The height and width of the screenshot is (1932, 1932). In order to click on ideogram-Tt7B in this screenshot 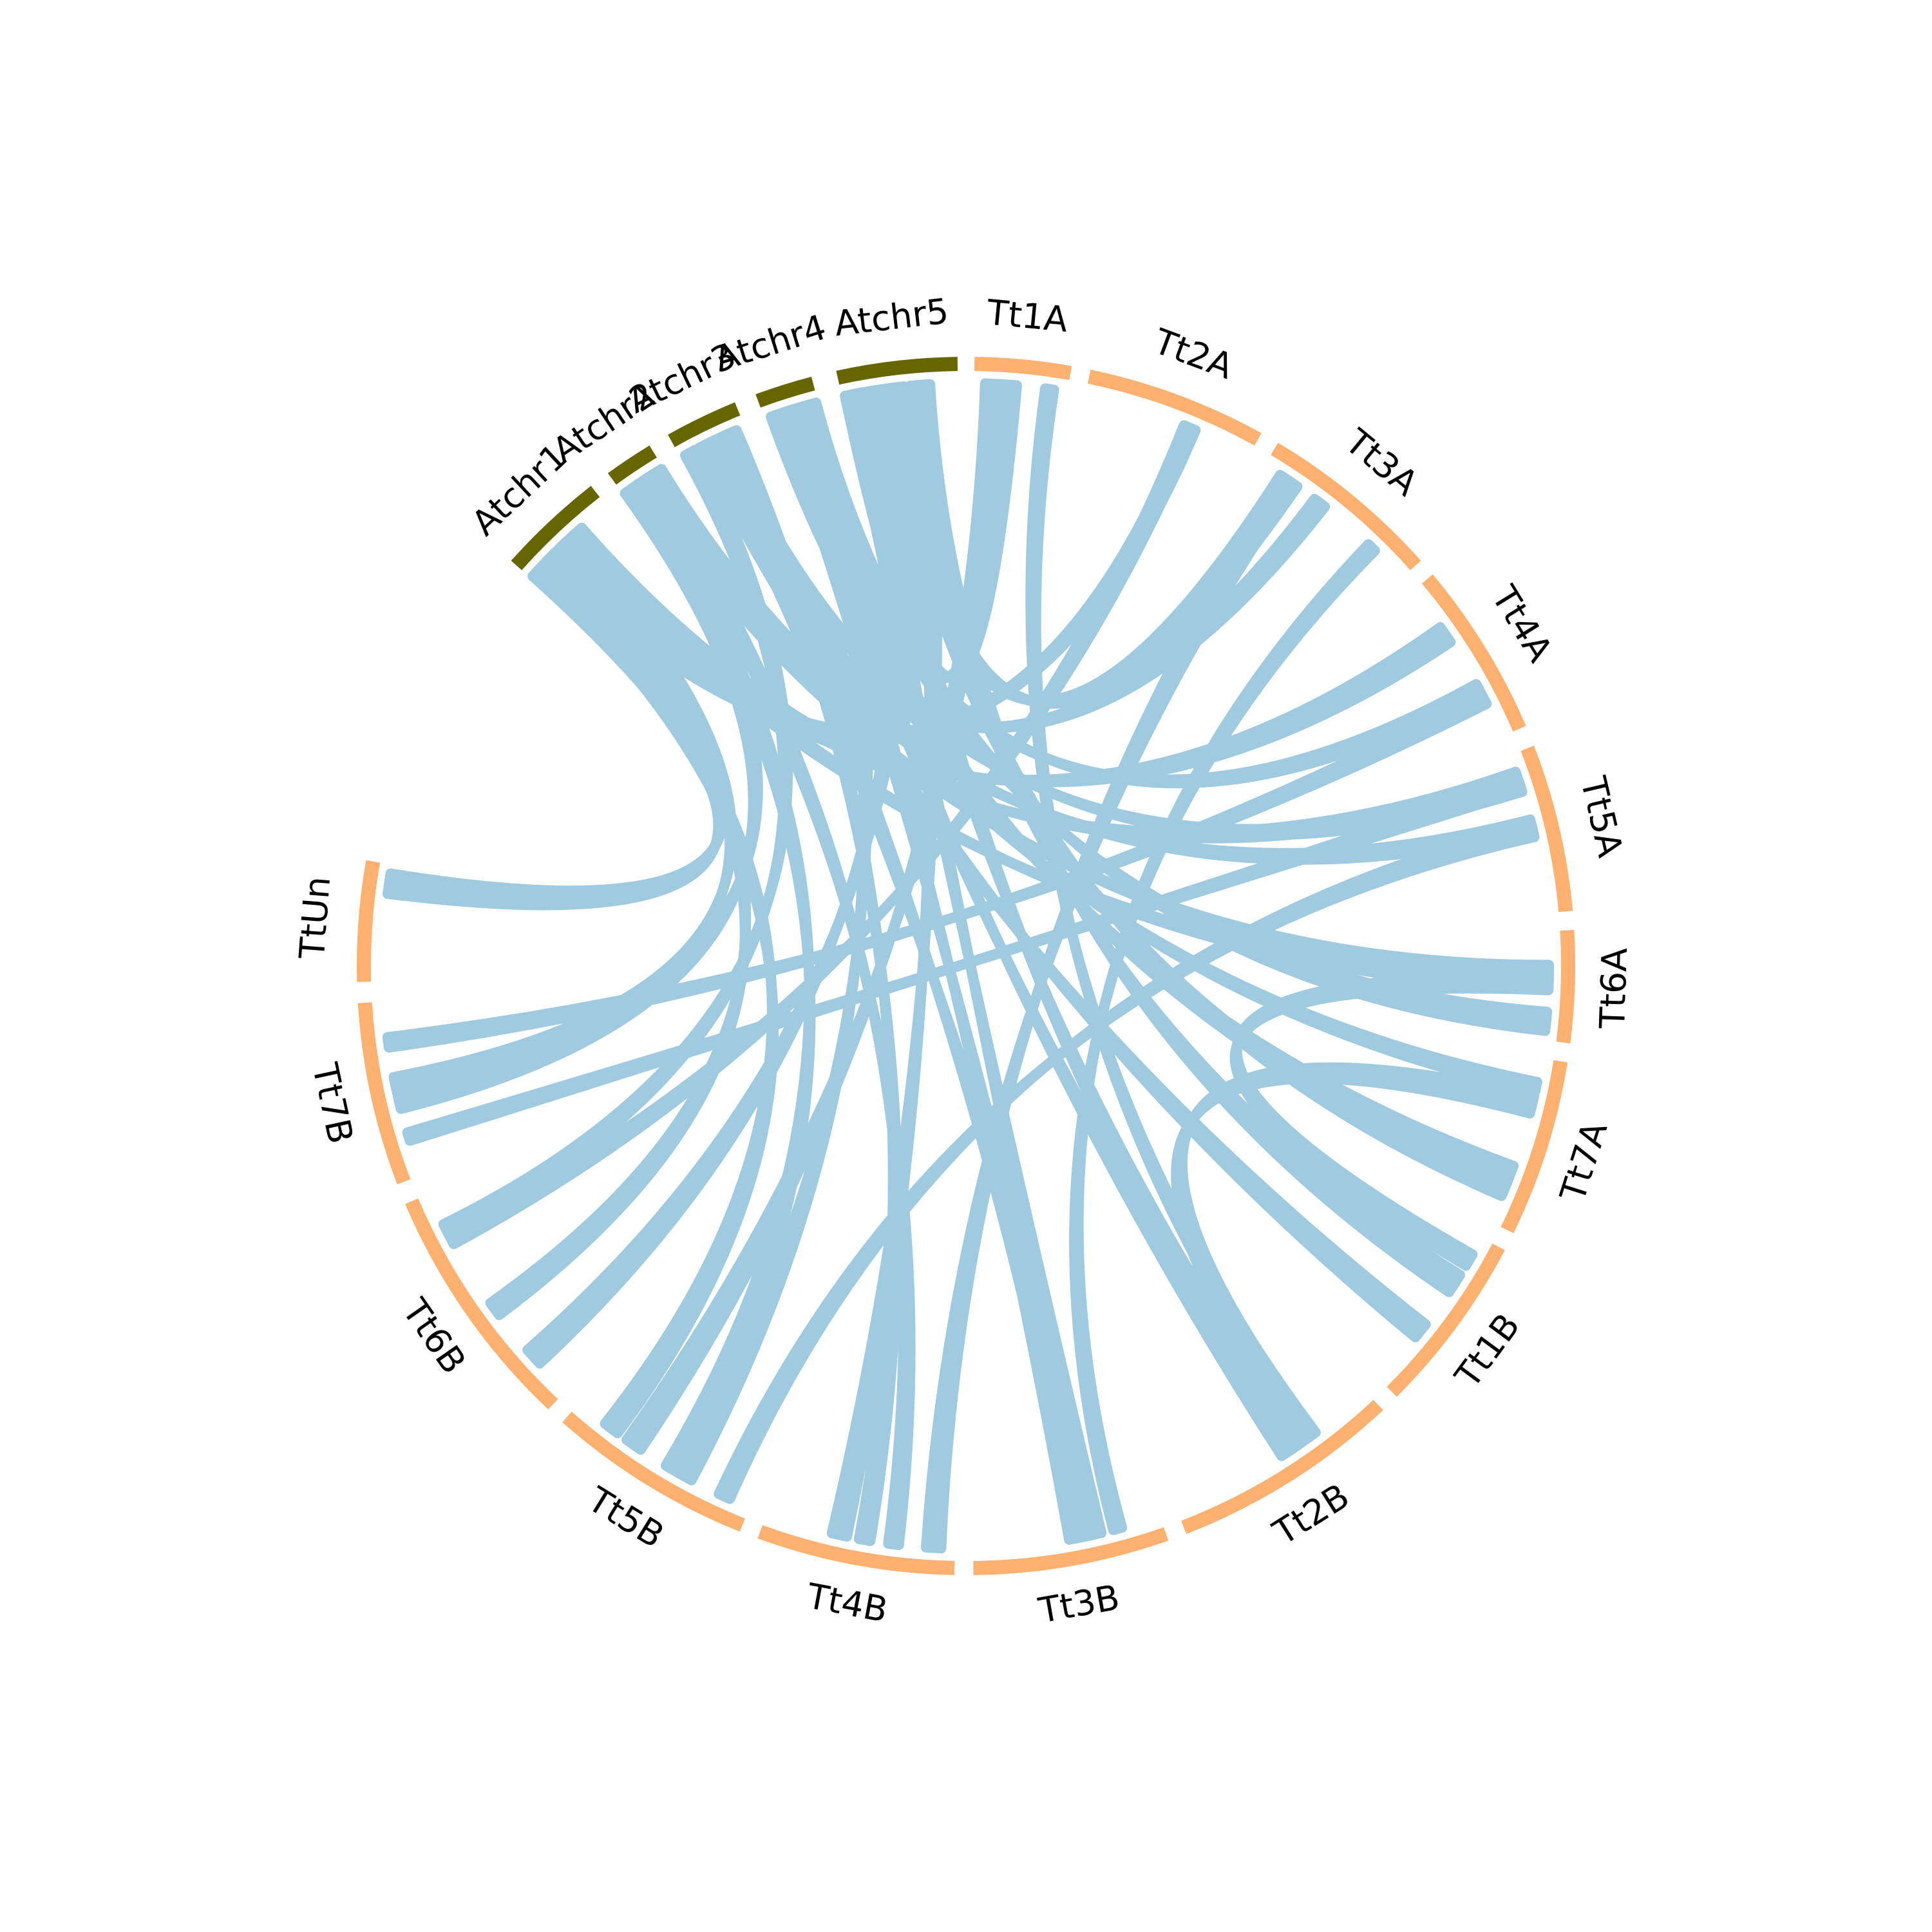, I will do `click(384, 1093)`.